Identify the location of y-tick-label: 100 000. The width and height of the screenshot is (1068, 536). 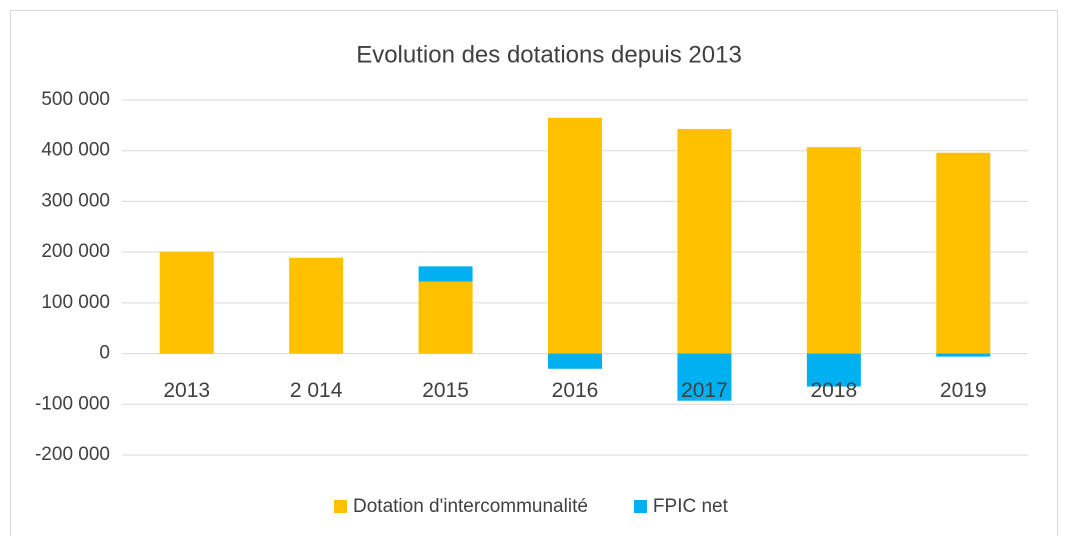
(75, 302).